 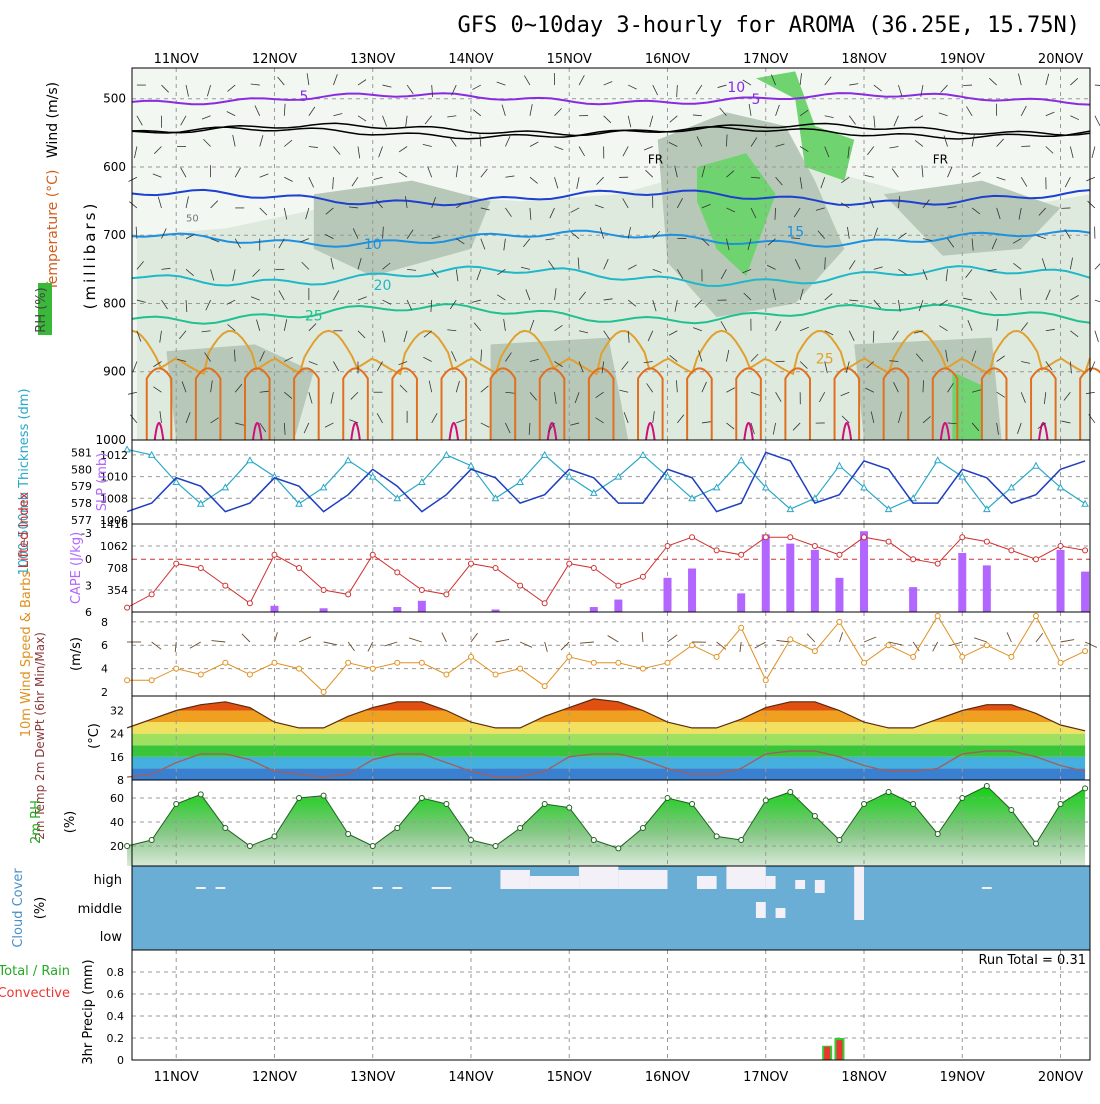 I want to click on cloud-unit: (%), so click(x=40, y=908).